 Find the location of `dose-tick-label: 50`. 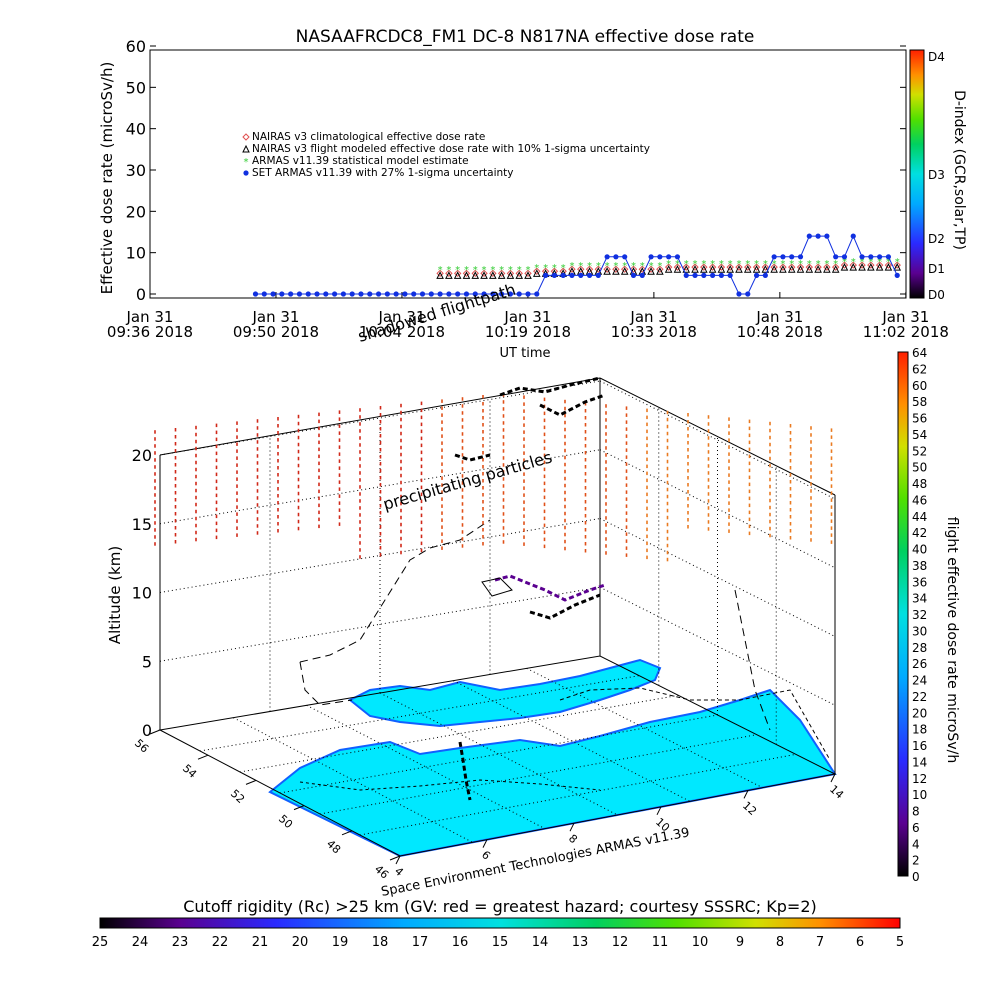

dose-tick-label: 50 is located at coordinates (919, 468).